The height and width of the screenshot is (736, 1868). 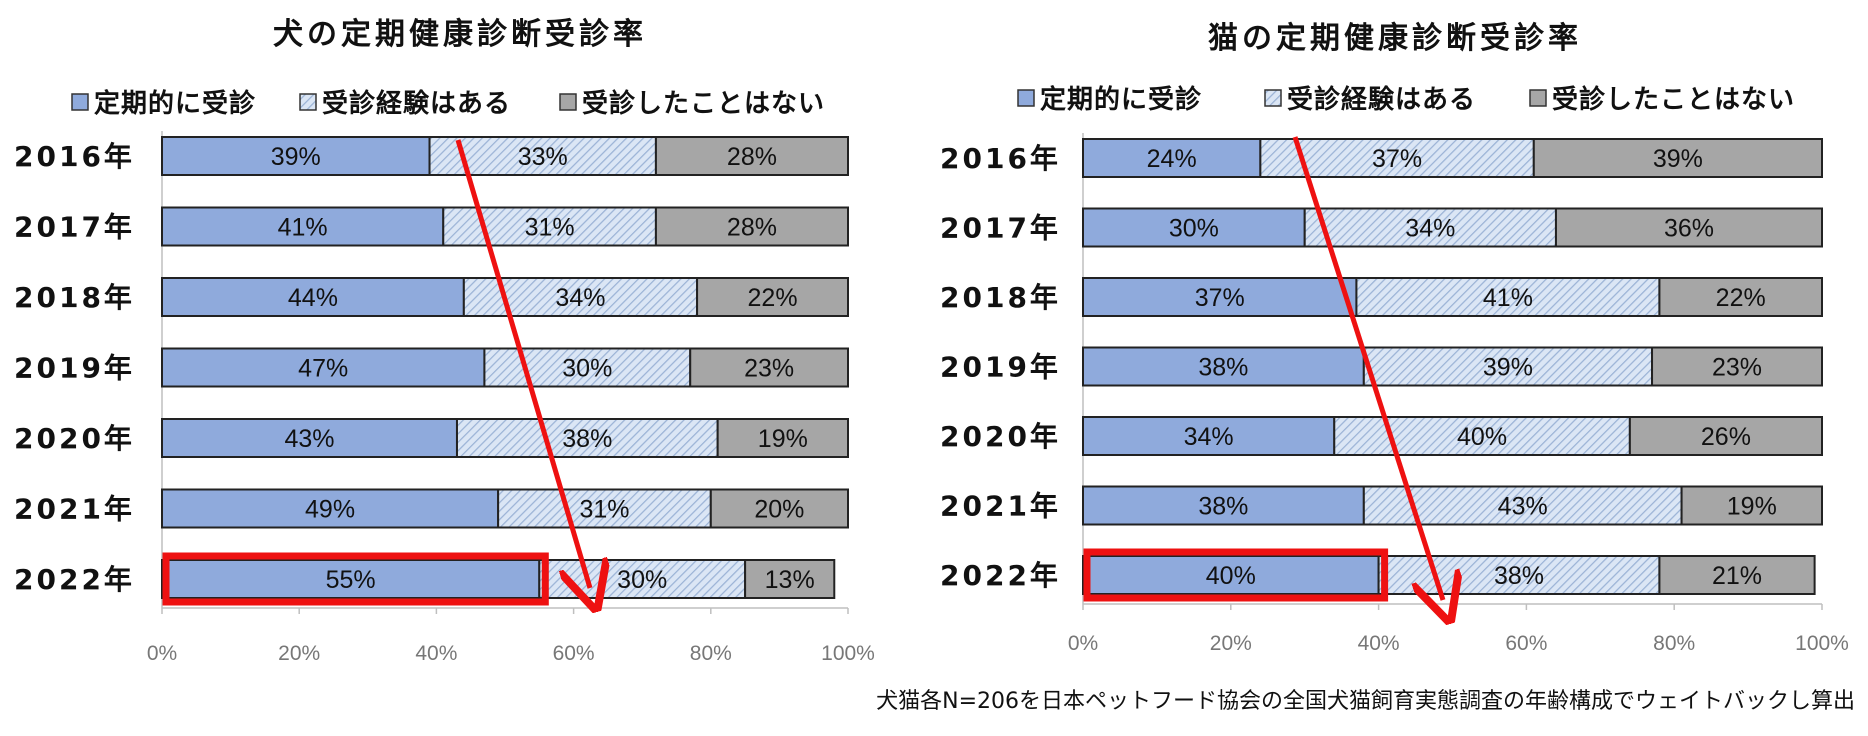 I want to click on data-label: 37%, so click(x=1220, y=298).